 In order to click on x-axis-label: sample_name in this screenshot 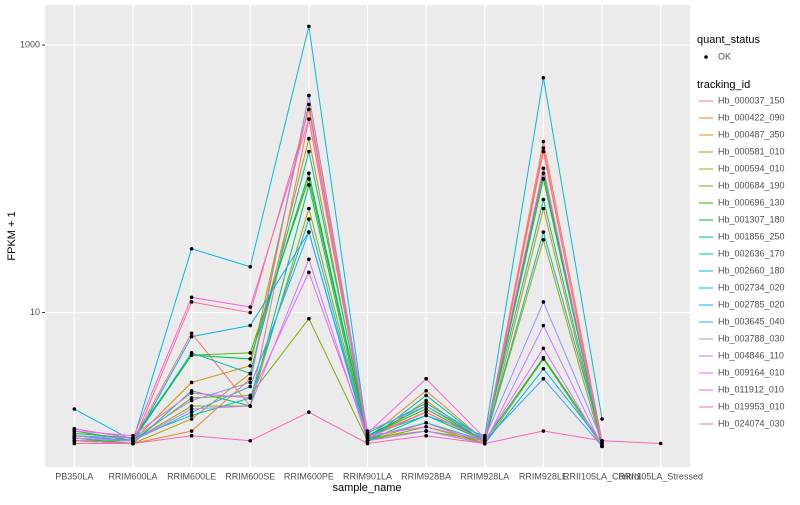, I will do `click(366, 488)`.